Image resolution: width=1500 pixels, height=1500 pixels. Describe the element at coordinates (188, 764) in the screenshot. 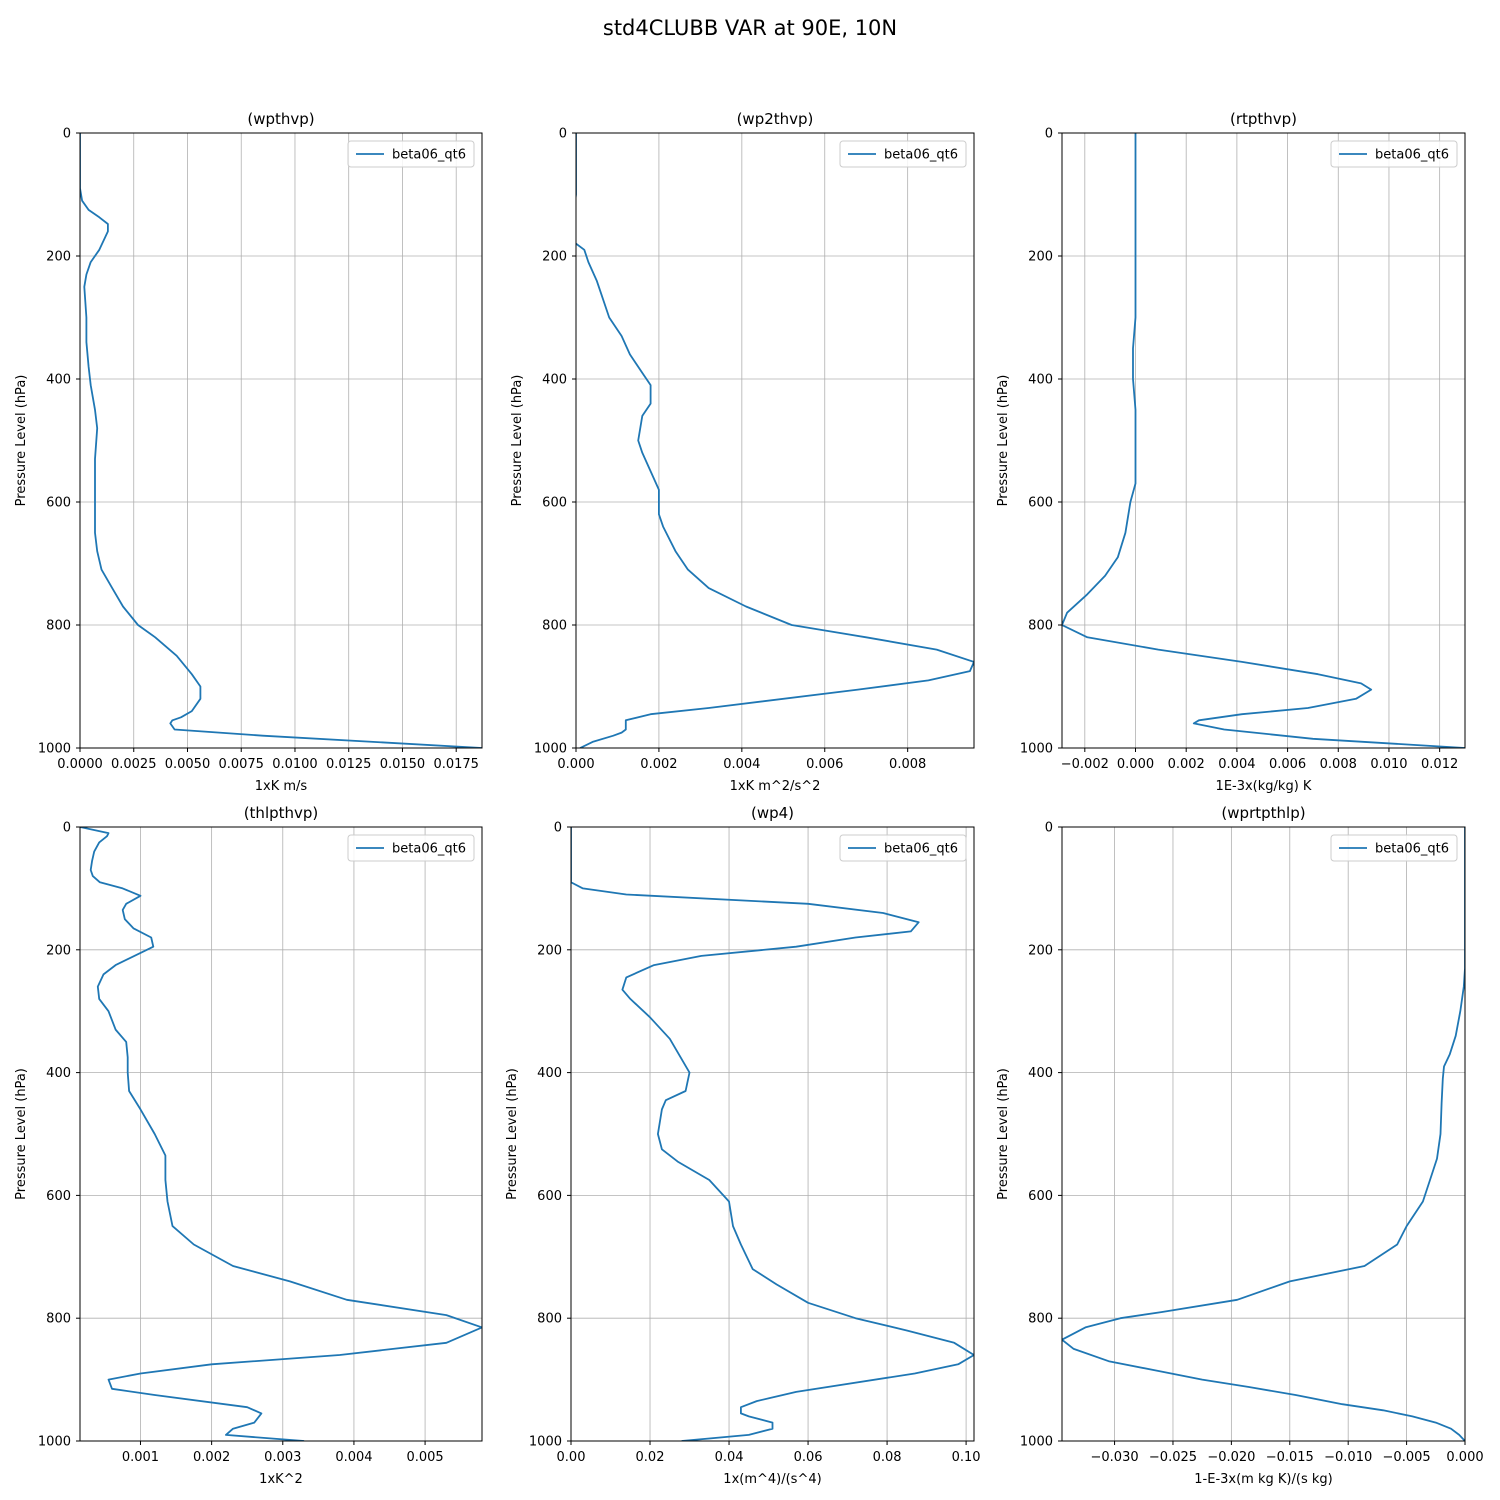

I see `x-tick-label: 0.0050` at that location.